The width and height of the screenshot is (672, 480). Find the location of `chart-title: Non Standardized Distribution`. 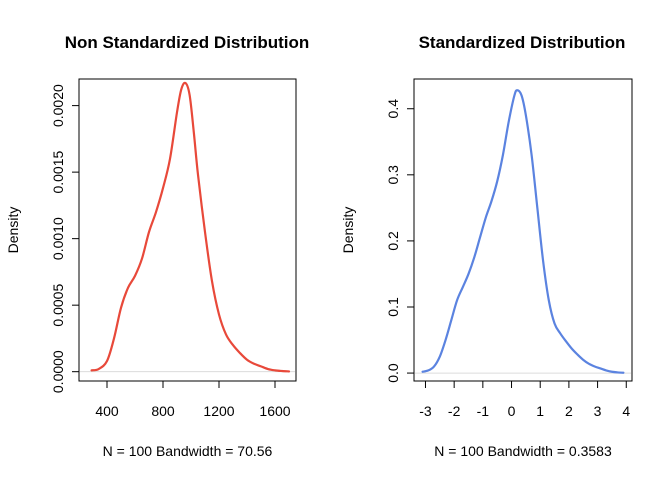

chart-title: Non Standardized Distribution is located at coordinates (187, 42).